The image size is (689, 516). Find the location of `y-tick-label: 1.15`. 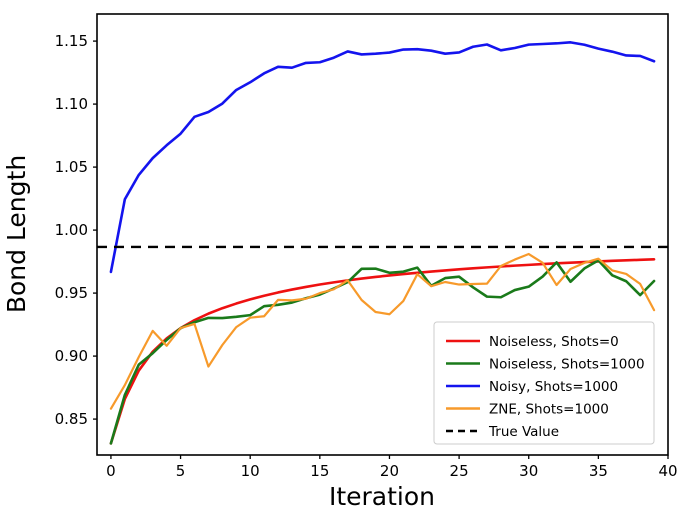

y-tick-label: 1.15 is located at coordinates (71, 41).